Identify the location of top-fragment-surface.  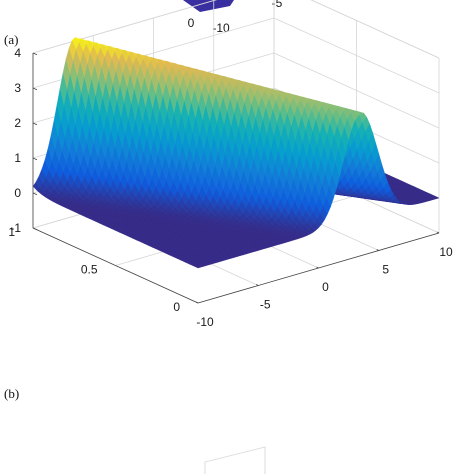
(208, 6).